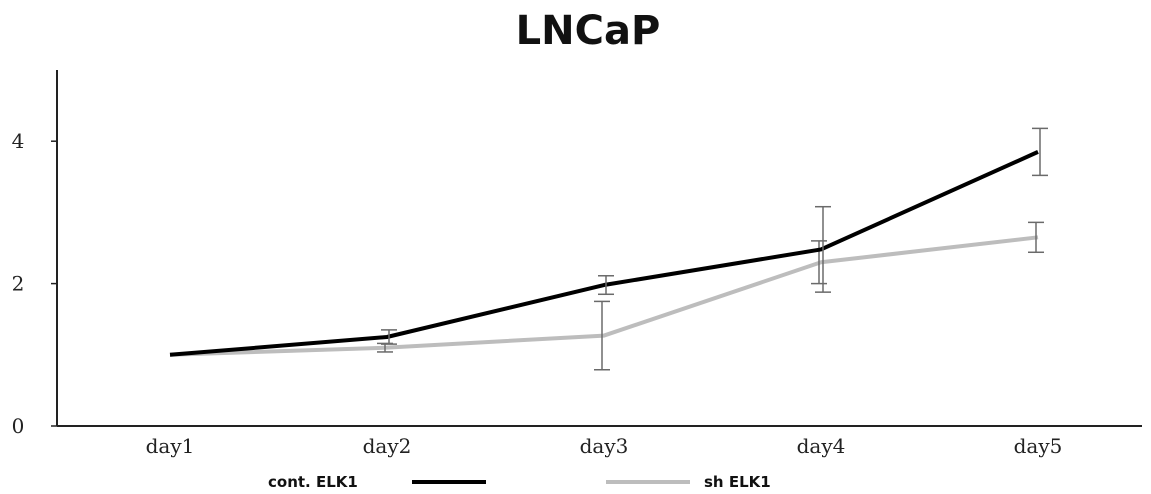 Image resolution: width=1151 pixels, height=494 pixels. What do you see at coordinates (18, 284) in the screenshot?
I see `y-tick-label: 2` at bounding box center [18, 284].